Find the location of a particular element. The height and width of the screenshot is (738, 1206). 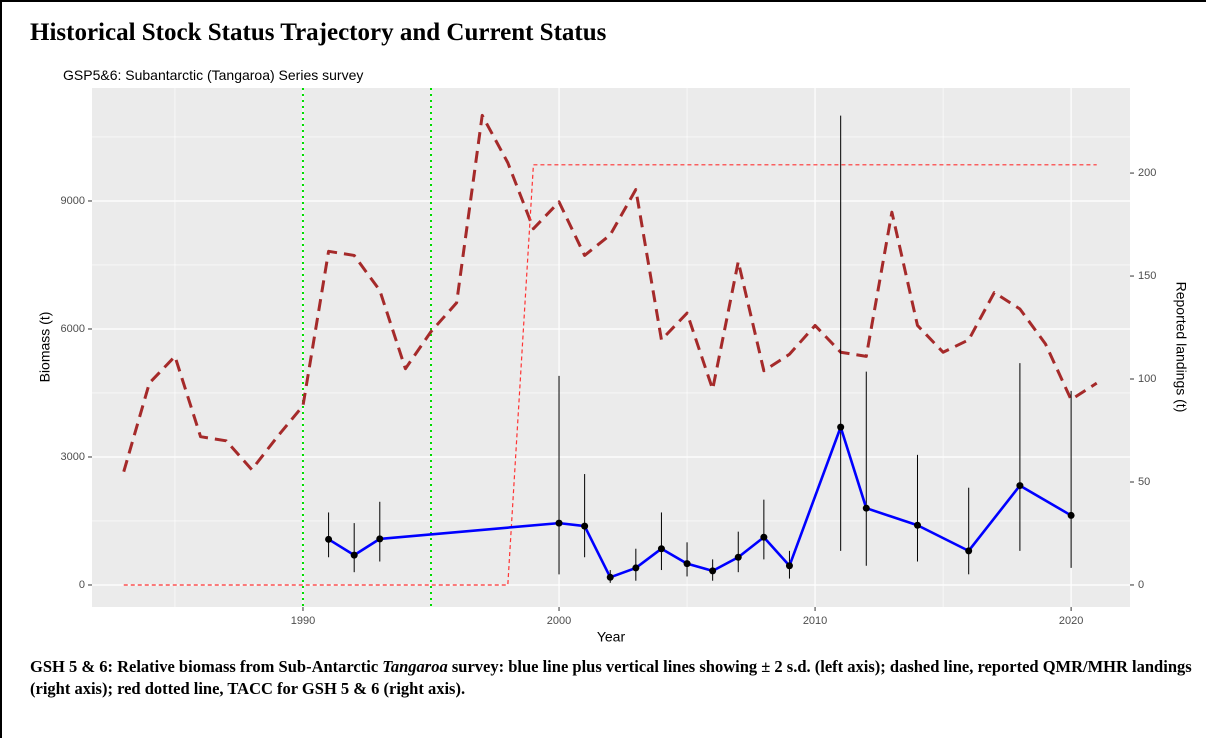

caption-text: Tangaroa is located at coordinates (415, 666).